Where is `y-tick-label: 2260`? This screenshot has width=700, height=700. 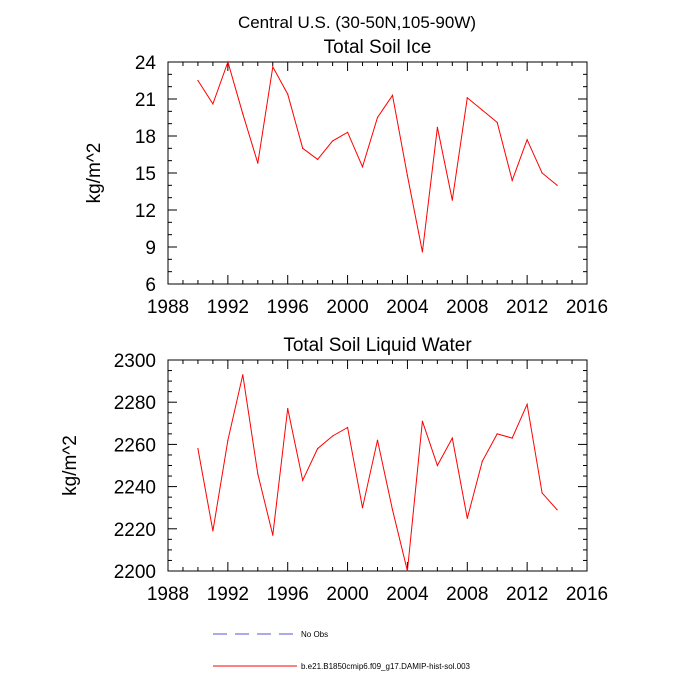 y-tick-label: 2260 is located at coordinates (135, 445).